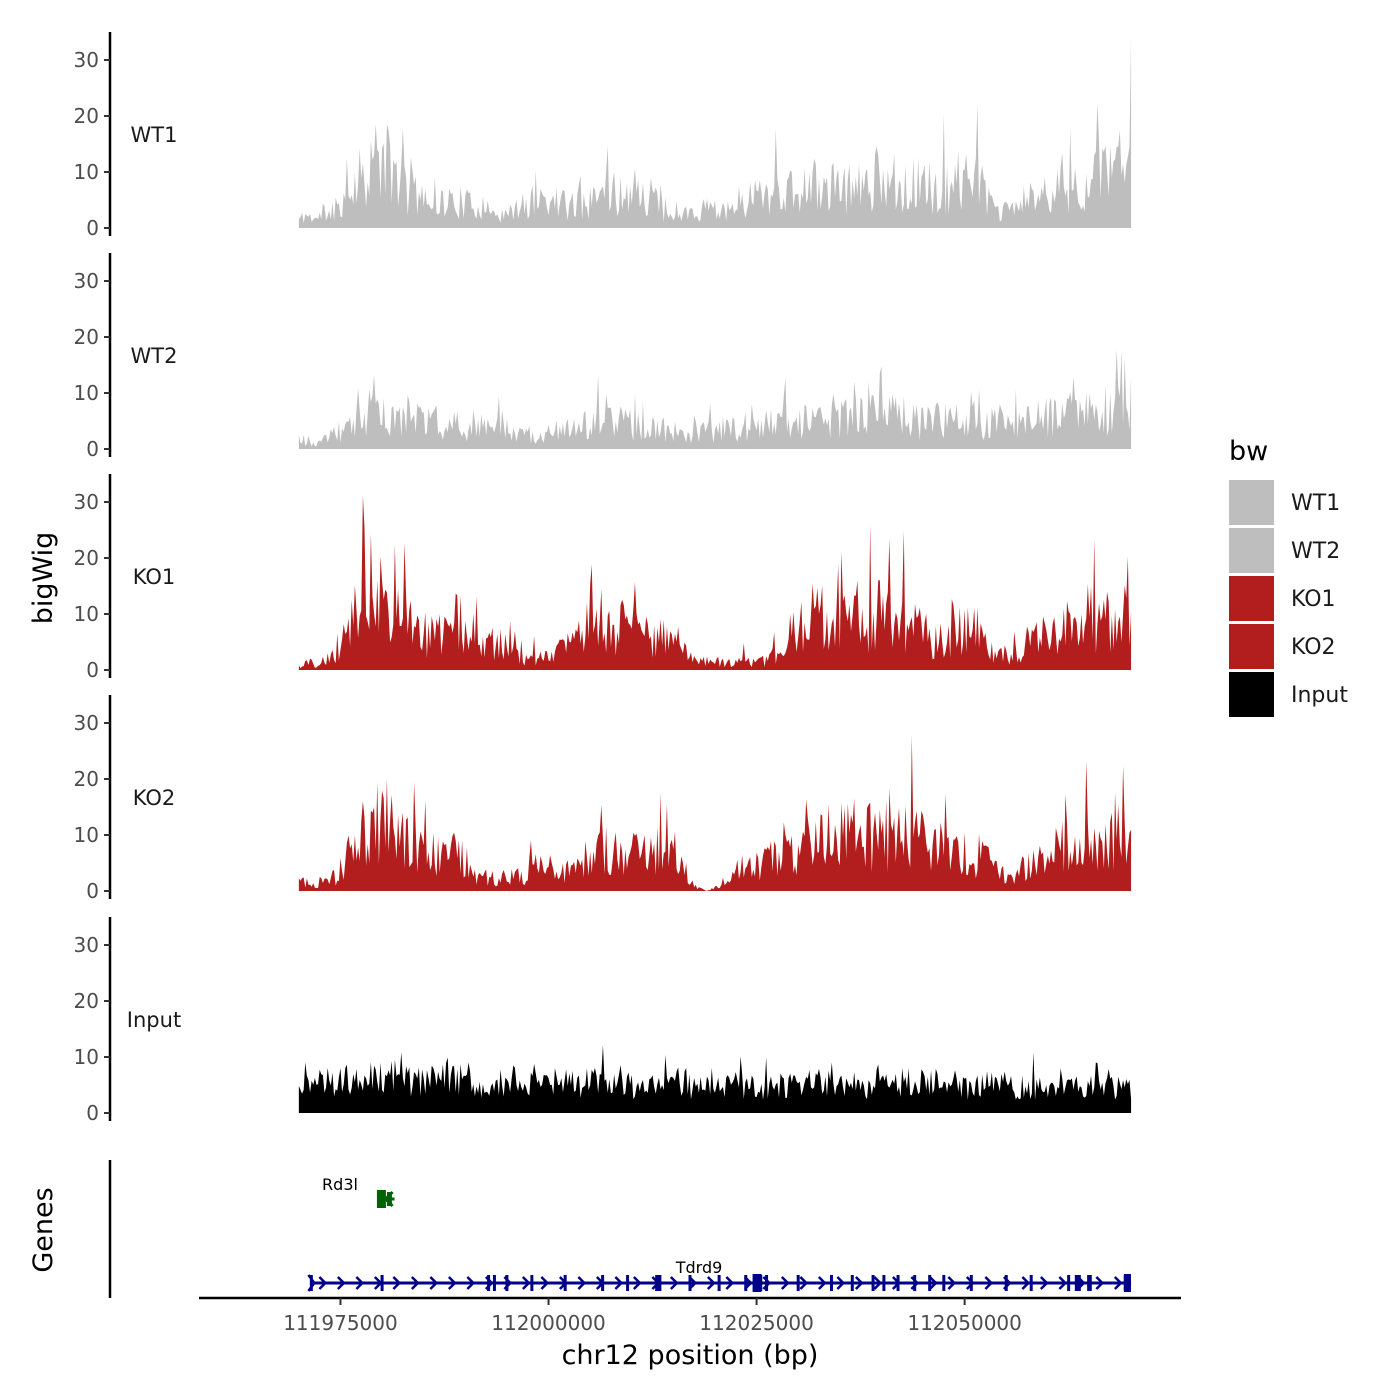  What do you see at coordinates (690, 1355) in the screenshot?
I see `x-axis-title: chr12 position (bp)` at bounding box center [690, 1355].